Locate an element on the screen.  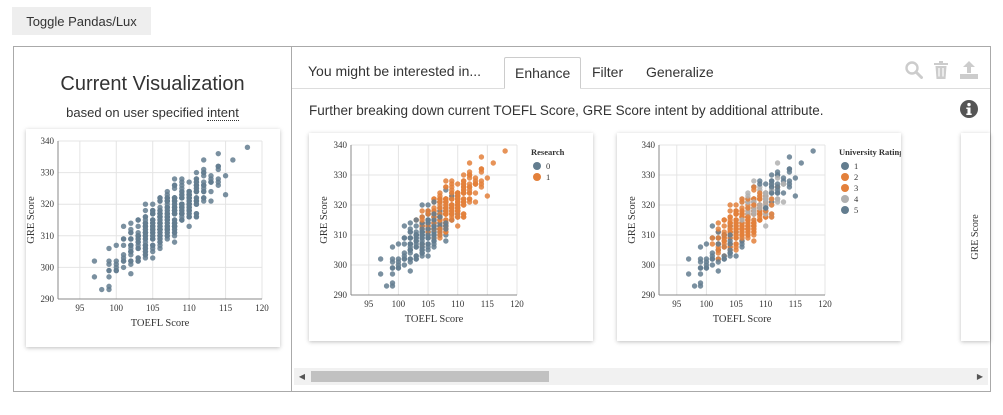
legend-label: 5 is located at coordinates (856, 210).